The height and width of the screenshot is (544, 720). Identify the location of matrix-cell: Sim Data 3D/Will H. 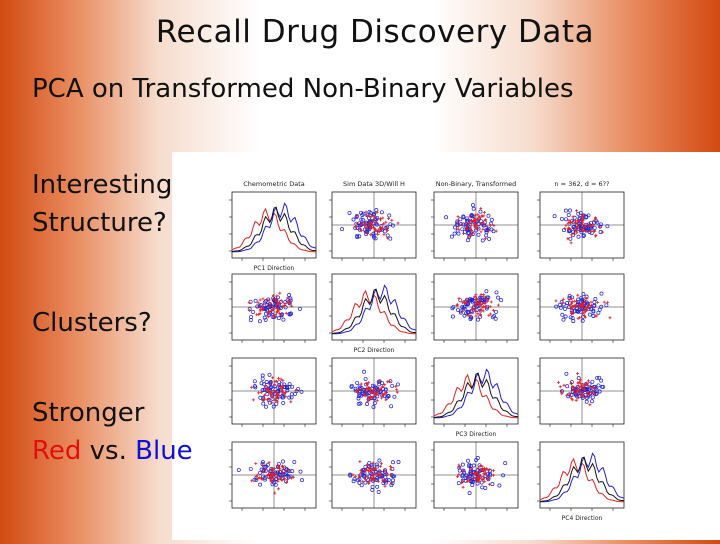
(373, 220).